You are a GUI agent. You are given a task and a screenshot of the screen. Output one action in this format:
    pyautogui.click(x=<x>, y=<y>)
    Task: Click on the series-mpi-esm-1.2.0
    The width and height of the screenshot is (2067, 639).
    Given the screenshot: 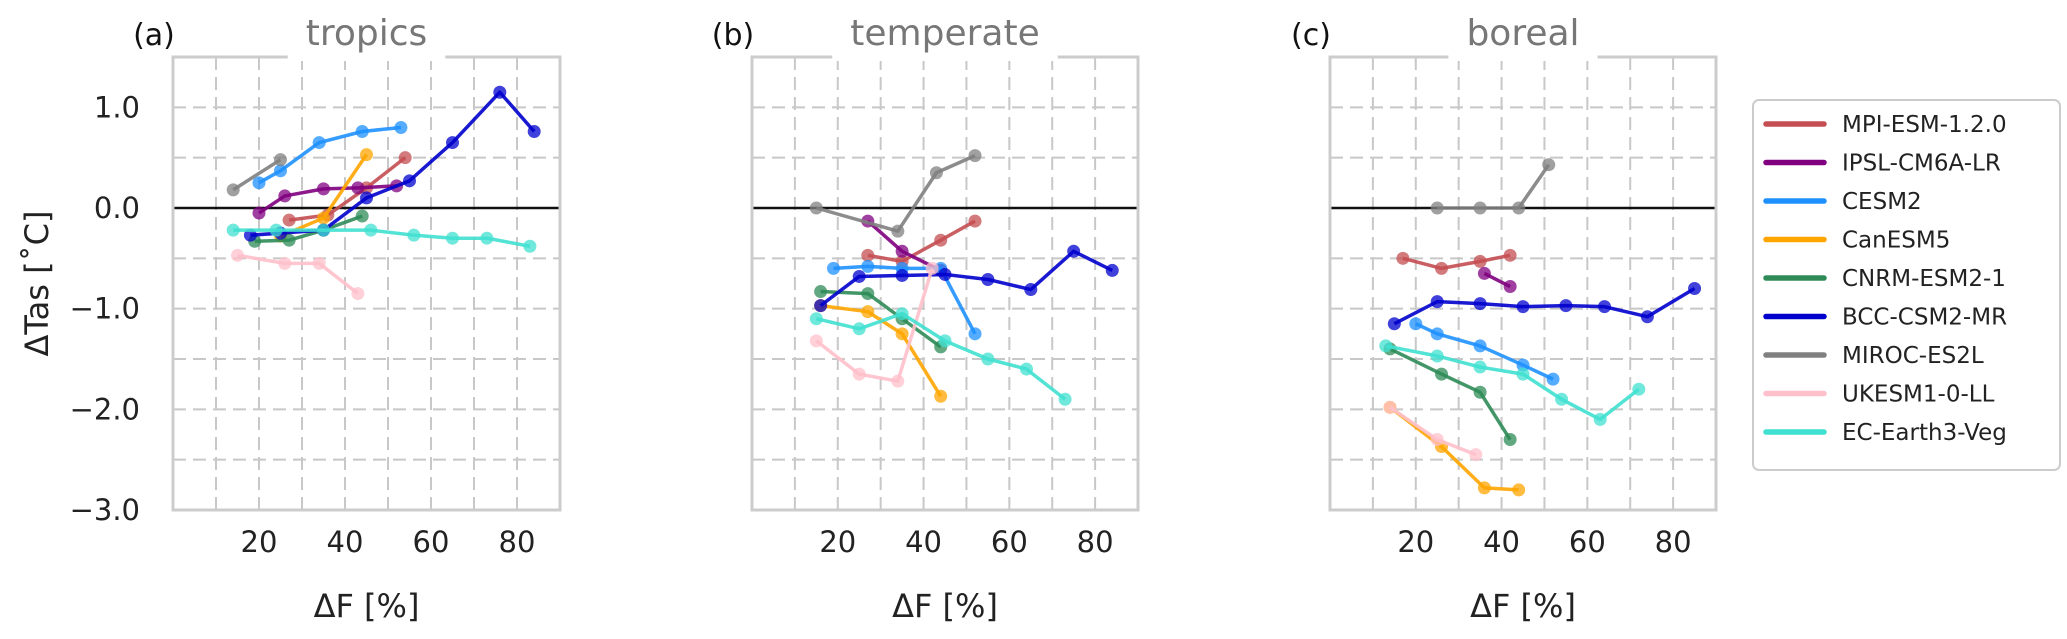 What is the action you would take?
    pyautogui.click(x=1456, y=261)
    